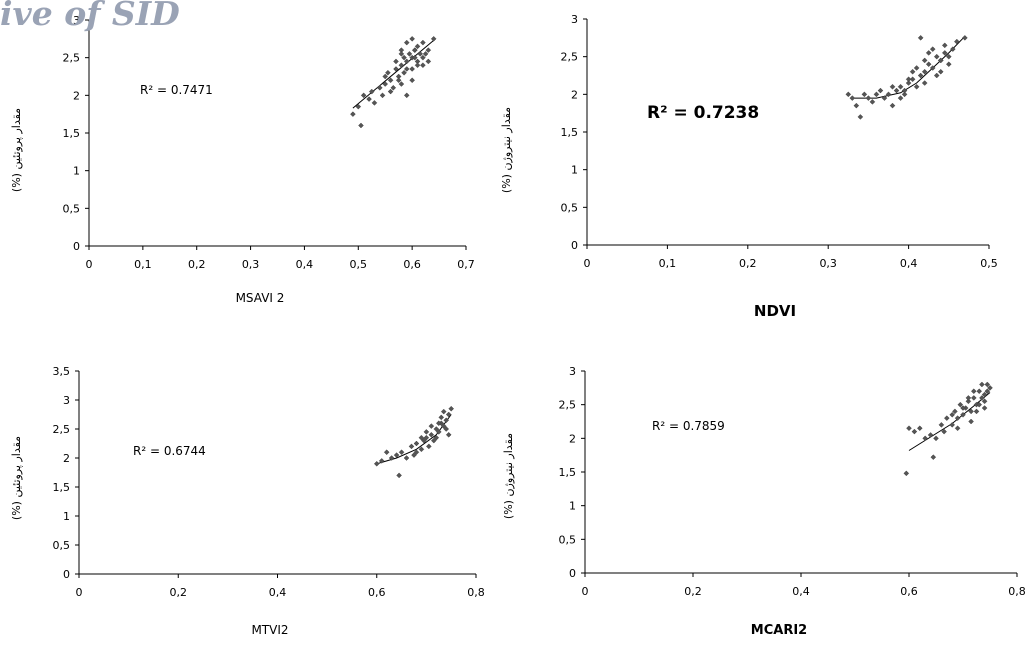  I want to click on x-tick-label: 0,6, so click(377, 592).